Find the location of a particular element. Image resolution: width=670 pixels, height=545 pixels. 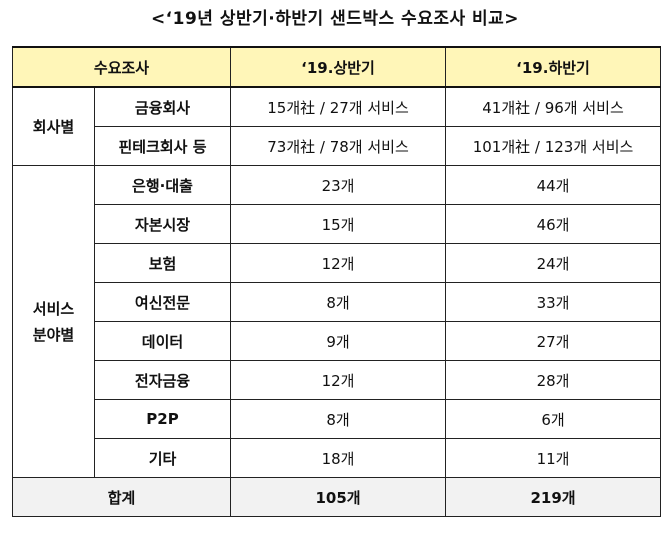

table-row: 핀테크회사 등 73개社 / 78개 서비스 101개社 / 123개 서비스 is located at coordinates (337, 146).